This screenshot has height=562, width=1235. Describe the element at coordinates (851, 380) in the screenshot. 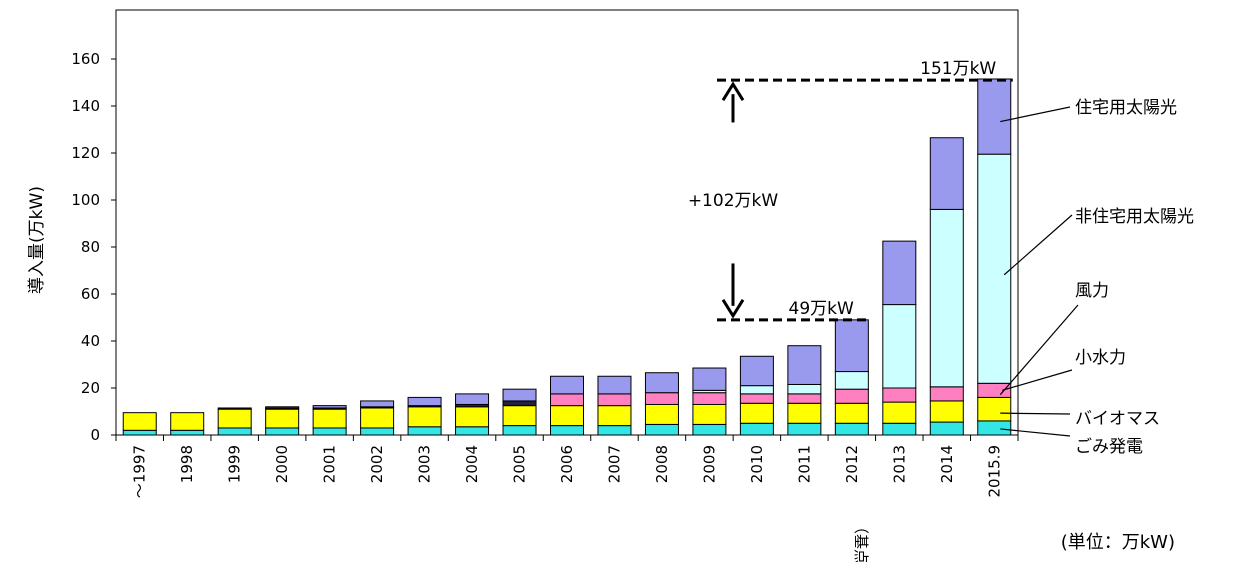

I see `bar-segment-5-2012` at that location.